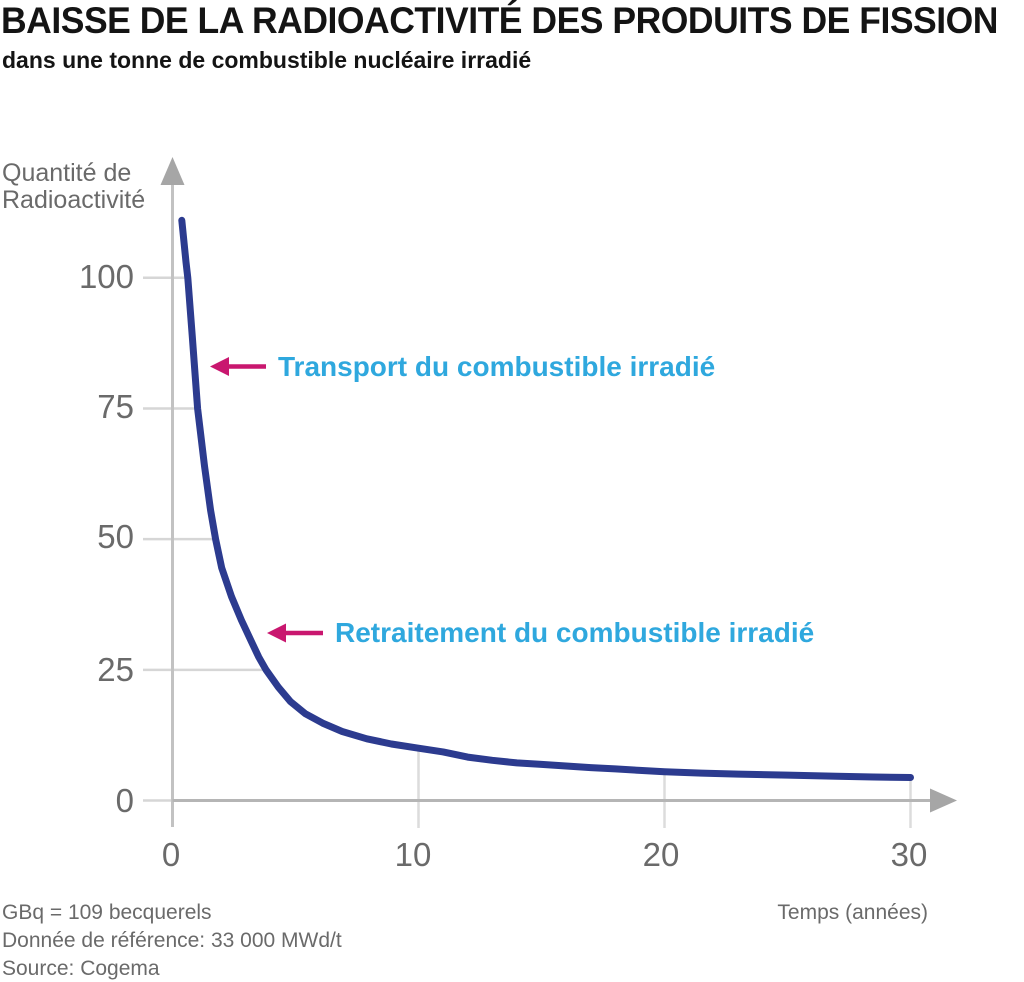 This screenshot has width=1024, height=982. What do you see at coordinates (238, 366) in the screenshot?
I see `transport-arrow-icon` at bounding box center [238, 366].